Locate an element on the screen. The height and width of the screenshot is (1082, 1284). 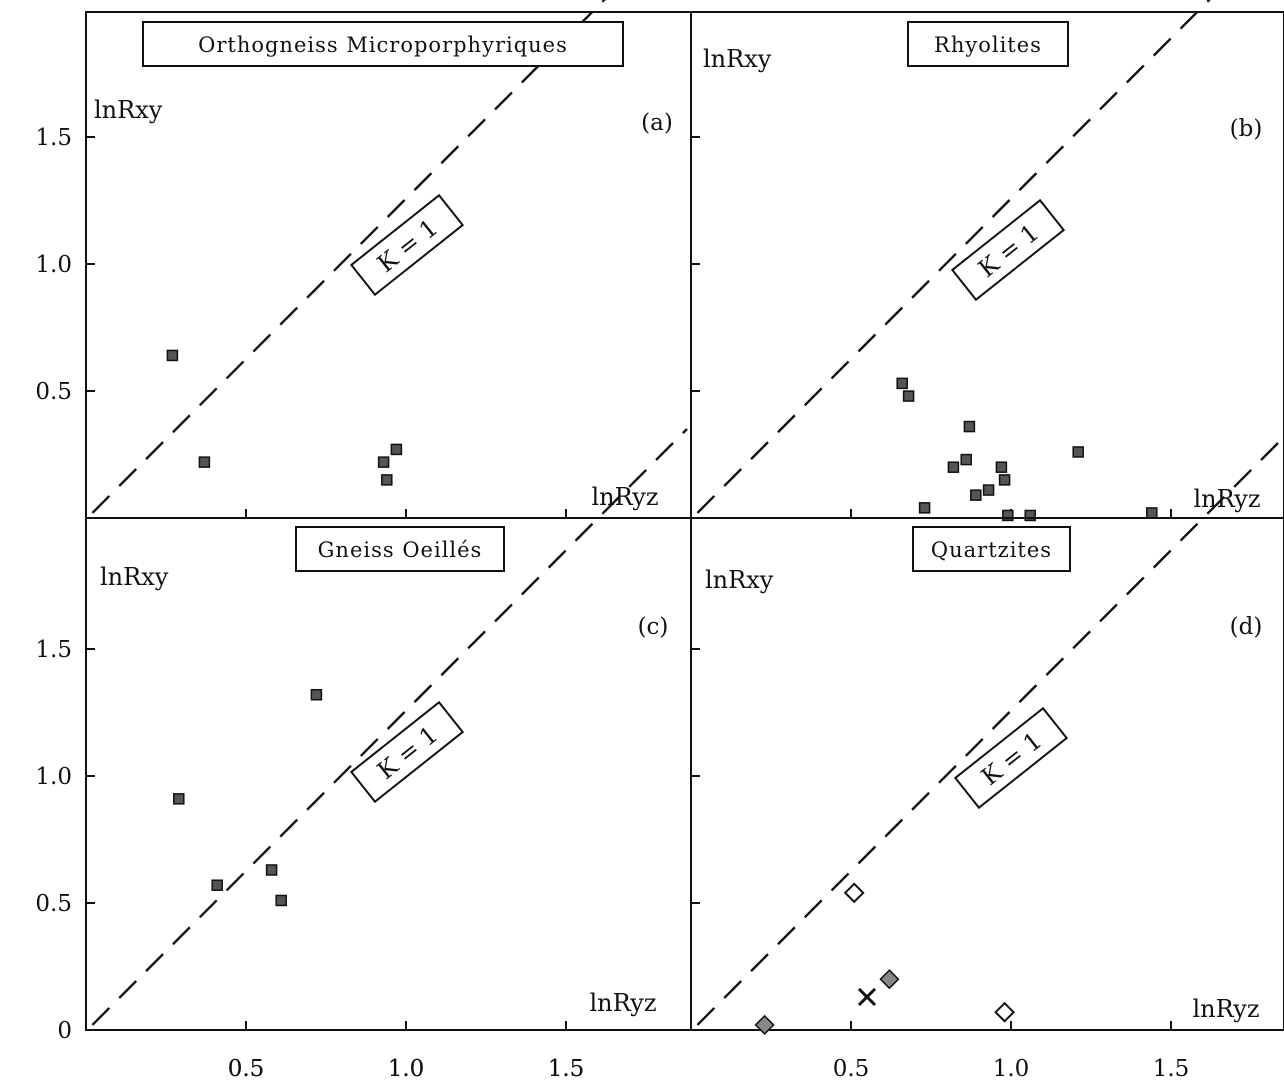
panel-title: Rhyolites is located at coordinates (988, 45).